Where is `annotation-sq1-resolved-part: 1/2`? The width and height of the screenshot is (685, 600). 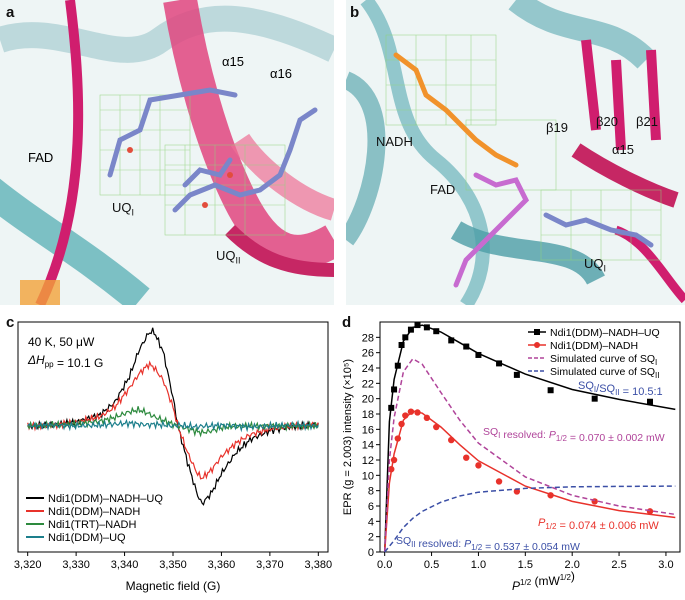
annotation-sq1-resolved-part: 1/2 is located at coordinates (562, 438).